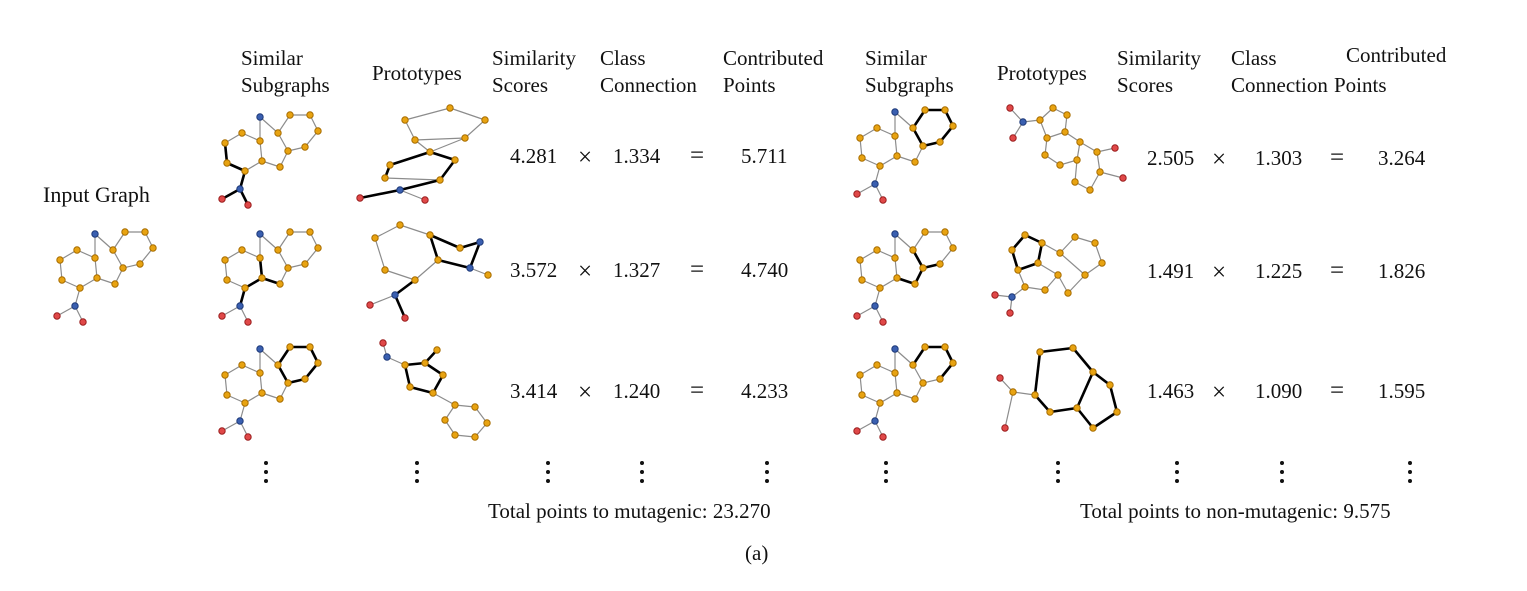 This screenshot has width=1527, height=591. Describe the element at coordinates (749, 85) in the screenshot. I see `left-header-points-line2: Points` at that location.